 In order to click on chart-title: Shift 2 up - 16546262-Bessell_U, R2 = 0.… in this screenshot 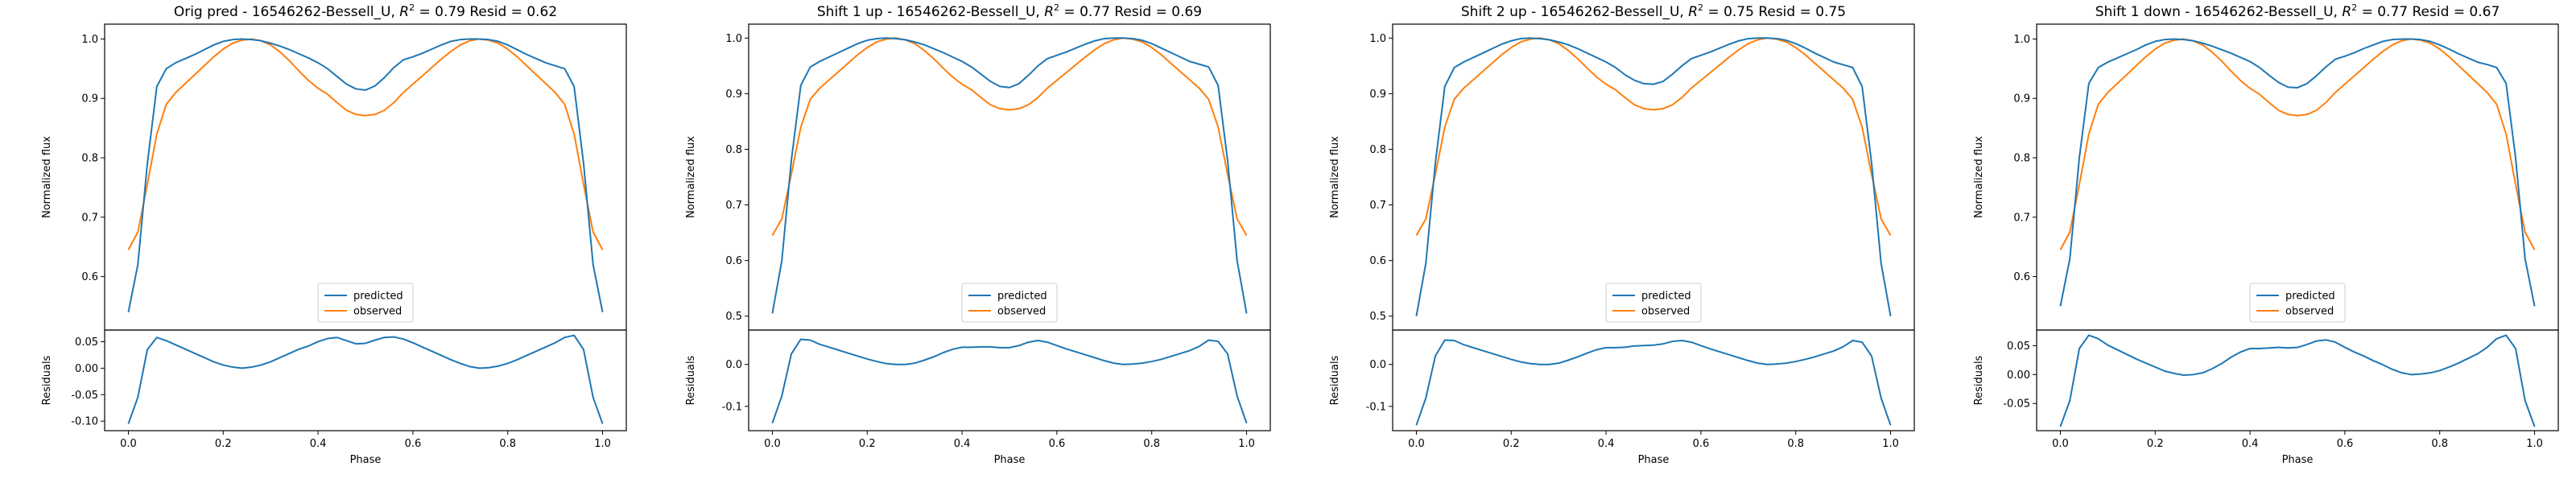, I will do `click(1653, 11)`.